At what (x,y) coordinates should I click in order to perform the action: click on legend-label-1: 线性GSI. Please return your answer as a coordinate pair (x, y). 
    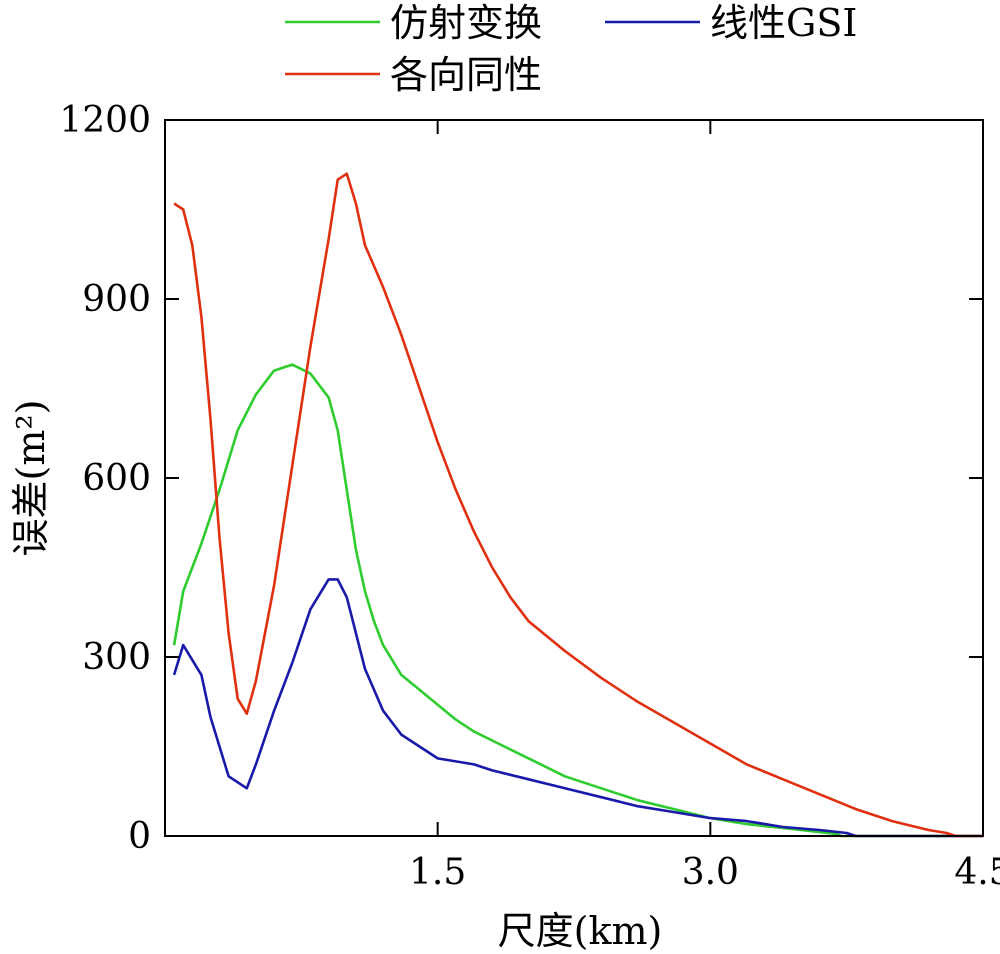
    Looking at the image, I should click on (783, 23).